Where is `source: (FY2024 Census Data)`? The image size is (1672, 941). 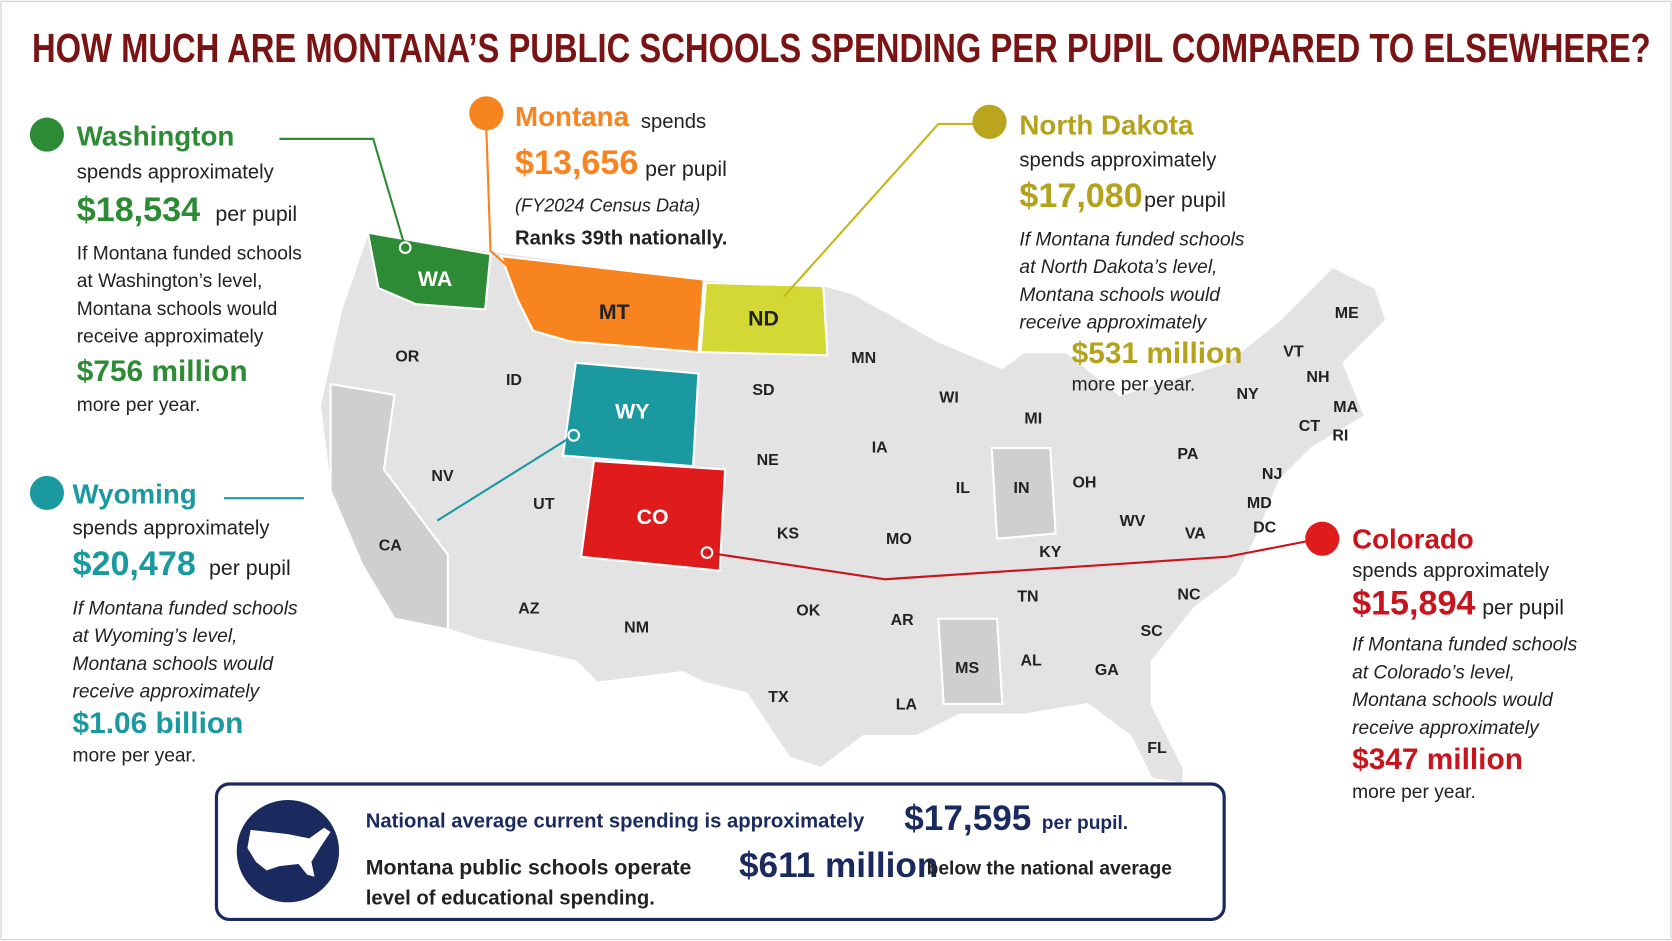 source: (FY2024 Census Data) is located at coordinates (607, 205).